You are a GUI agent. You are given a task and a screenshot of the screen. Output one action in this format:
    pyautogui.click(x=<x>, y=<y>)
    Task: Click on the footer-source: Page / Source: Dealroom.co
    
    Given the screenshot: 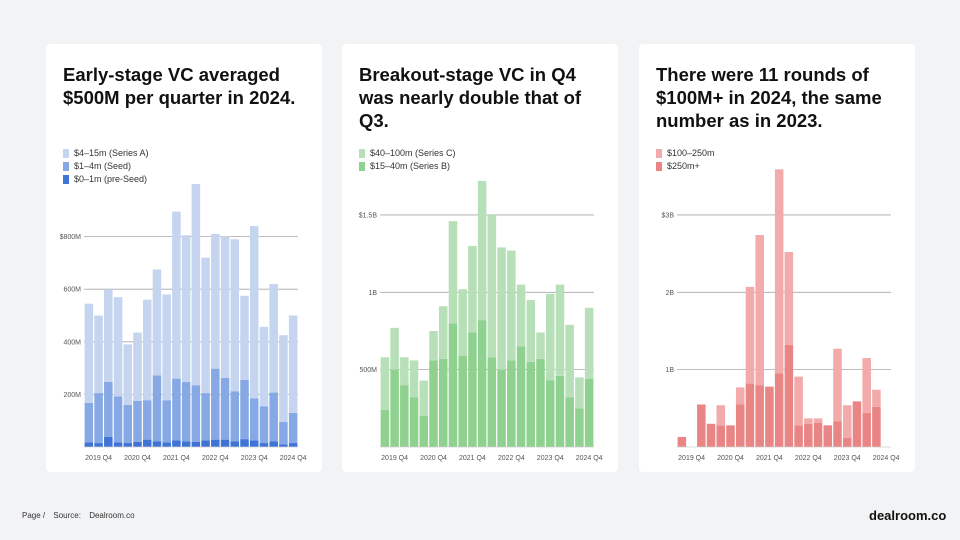 What is the action you would take?
    pyautogui.click(x=81, y=515)
    